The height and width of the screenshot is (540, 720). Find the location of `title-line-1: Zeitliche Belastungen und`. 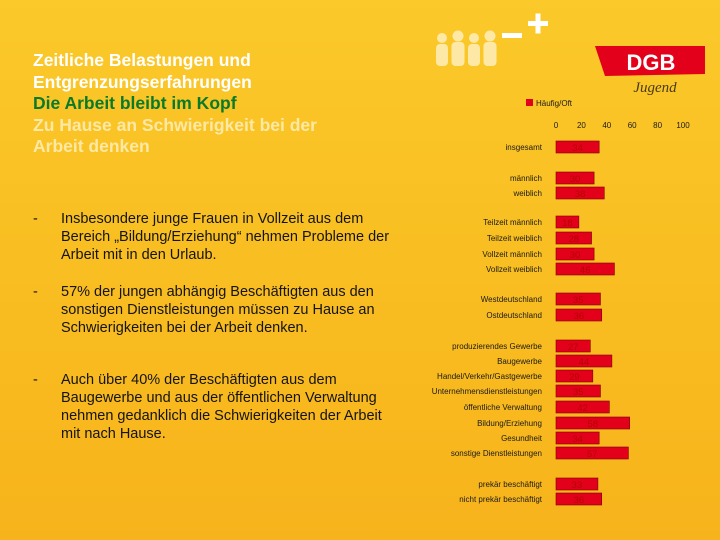

title-line-1: Zeitliche Belastungen und is located at coordinates (142, 60).